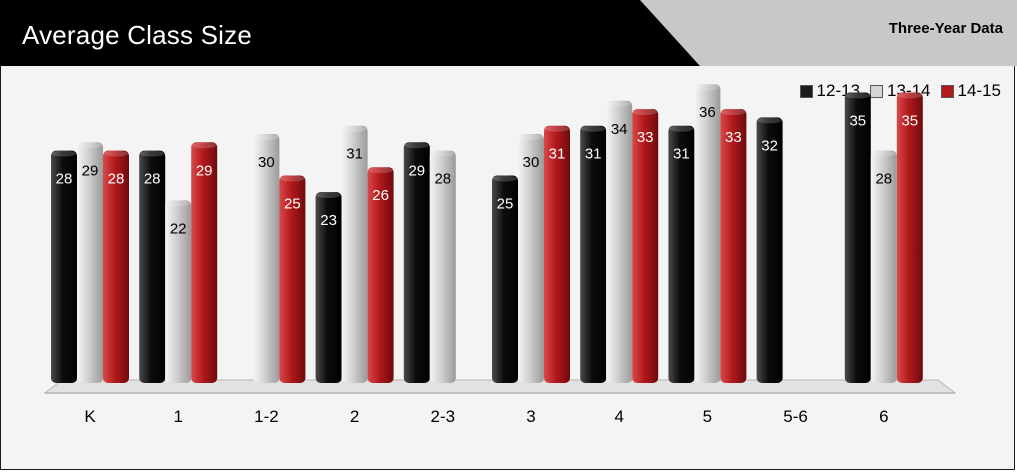 The height and width of the screenshot is (472, 1017). I want to click on data-label-14-15-1: 29, so click(204, 170).